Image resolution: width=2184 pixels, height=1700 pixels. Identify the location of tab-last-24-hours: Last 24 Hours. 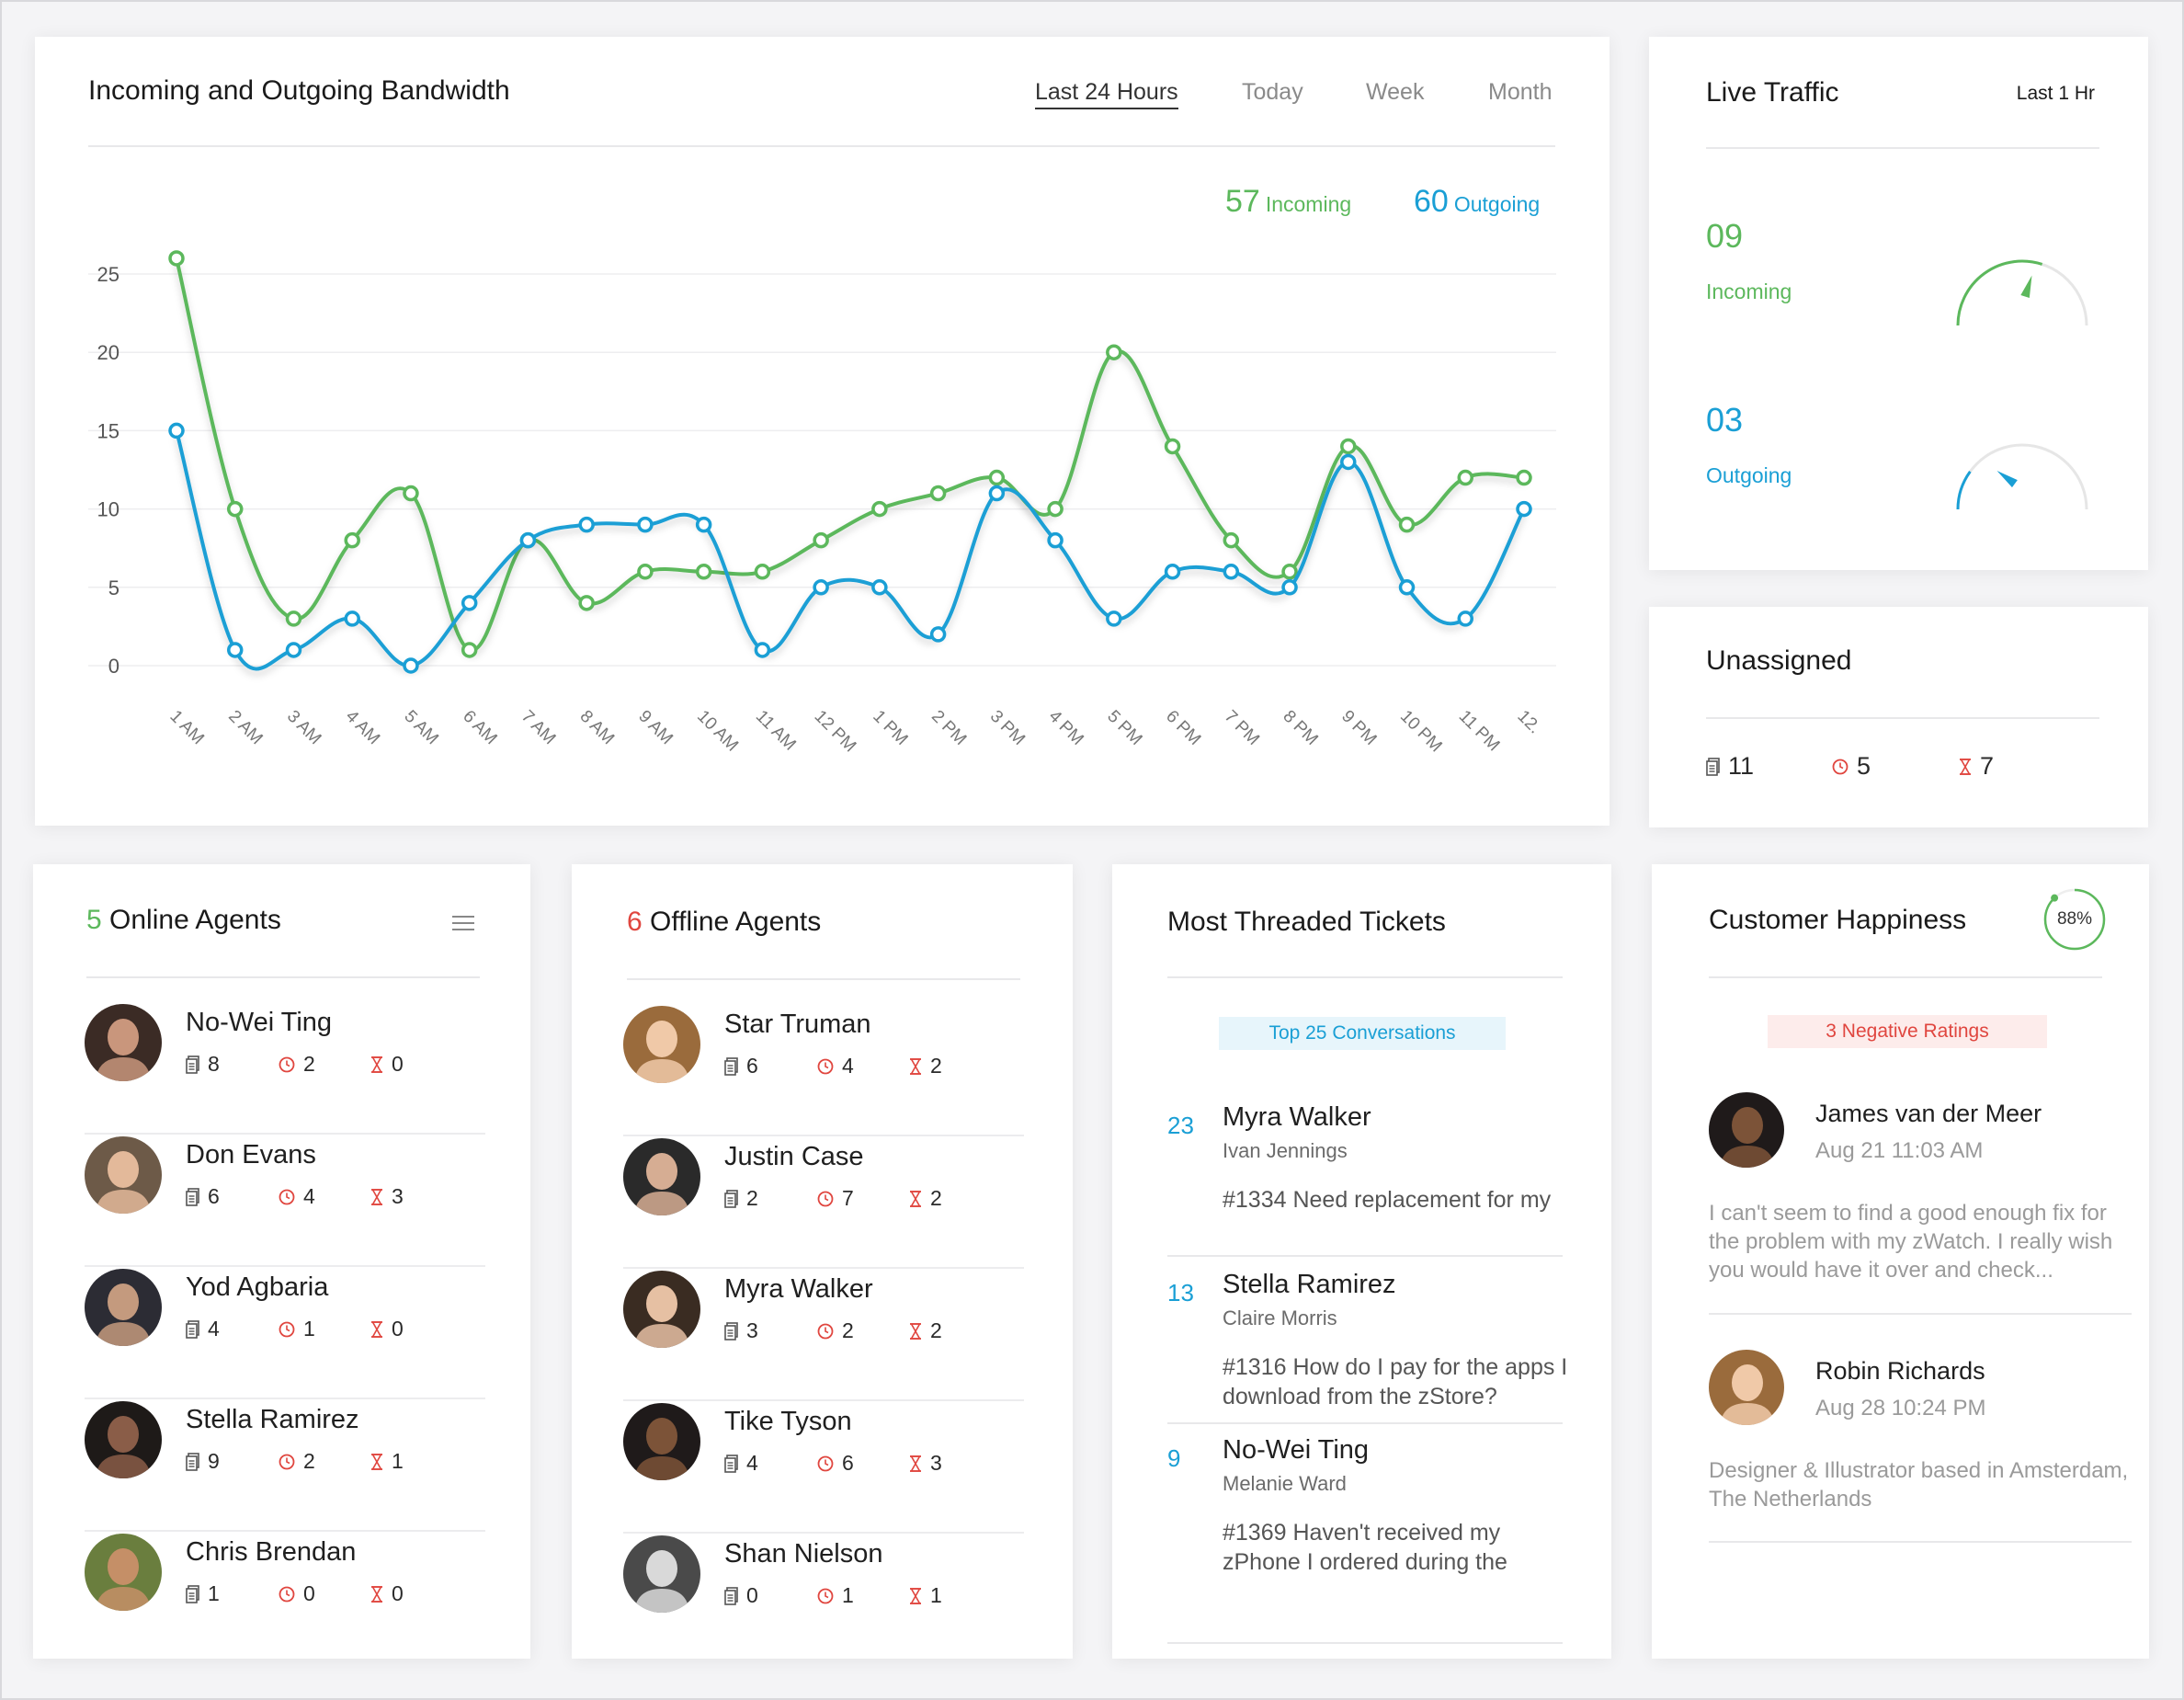
(1106, 94).